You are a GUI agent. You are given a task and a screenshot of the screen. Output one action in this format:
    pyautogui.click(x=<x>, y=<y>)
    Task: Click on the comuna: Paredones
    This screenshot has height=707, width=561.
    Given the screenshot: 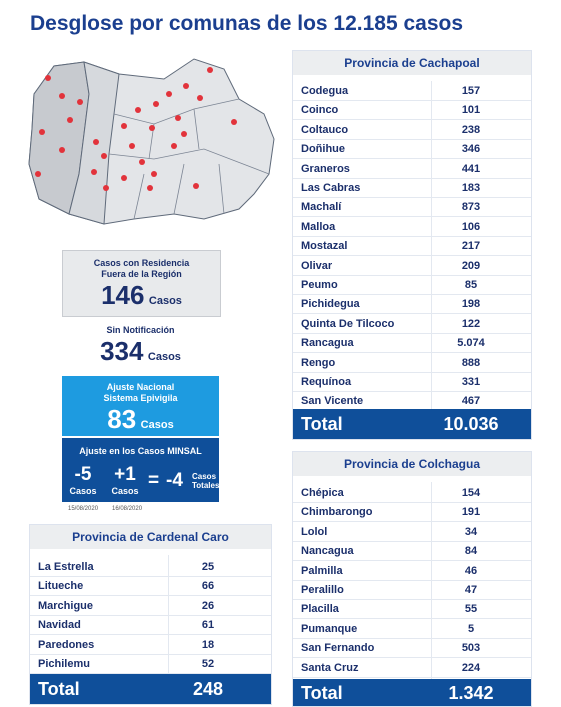 What is the action you would take?
    pyautogui.click(x=66, y=644)
    